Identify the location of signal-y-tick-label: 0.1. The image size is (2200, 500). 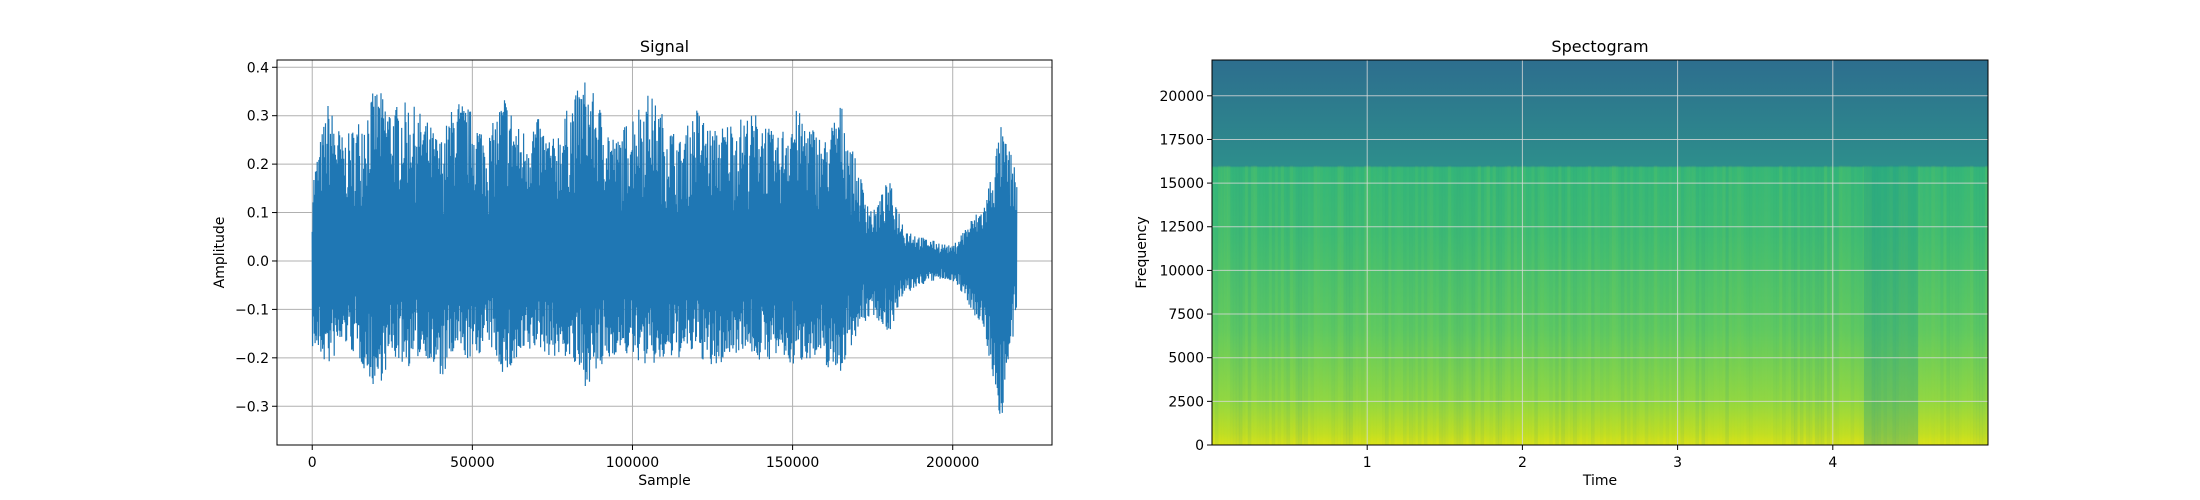
(258, 214).